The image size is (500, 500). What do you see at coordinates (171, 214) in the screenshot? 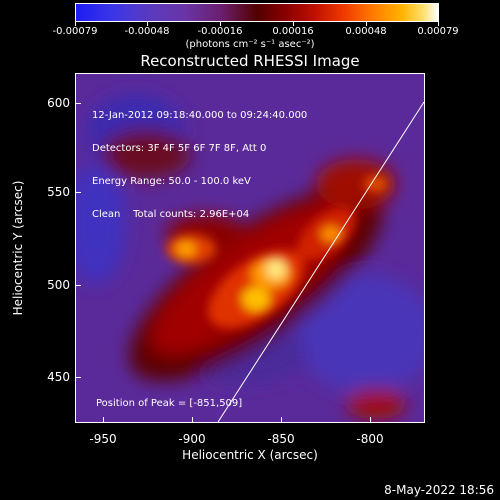
I see `clean-counts: Clean Total counts: 2.96E+04` at bounding box center [171, 214].